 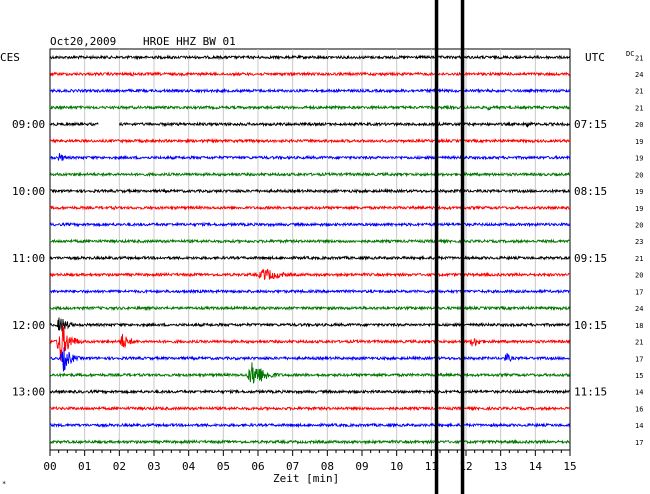 What do you see at coordinates (639, 159) in the screenshot?
I see `dc-value-6: 19` at bounding box center [639, 159].